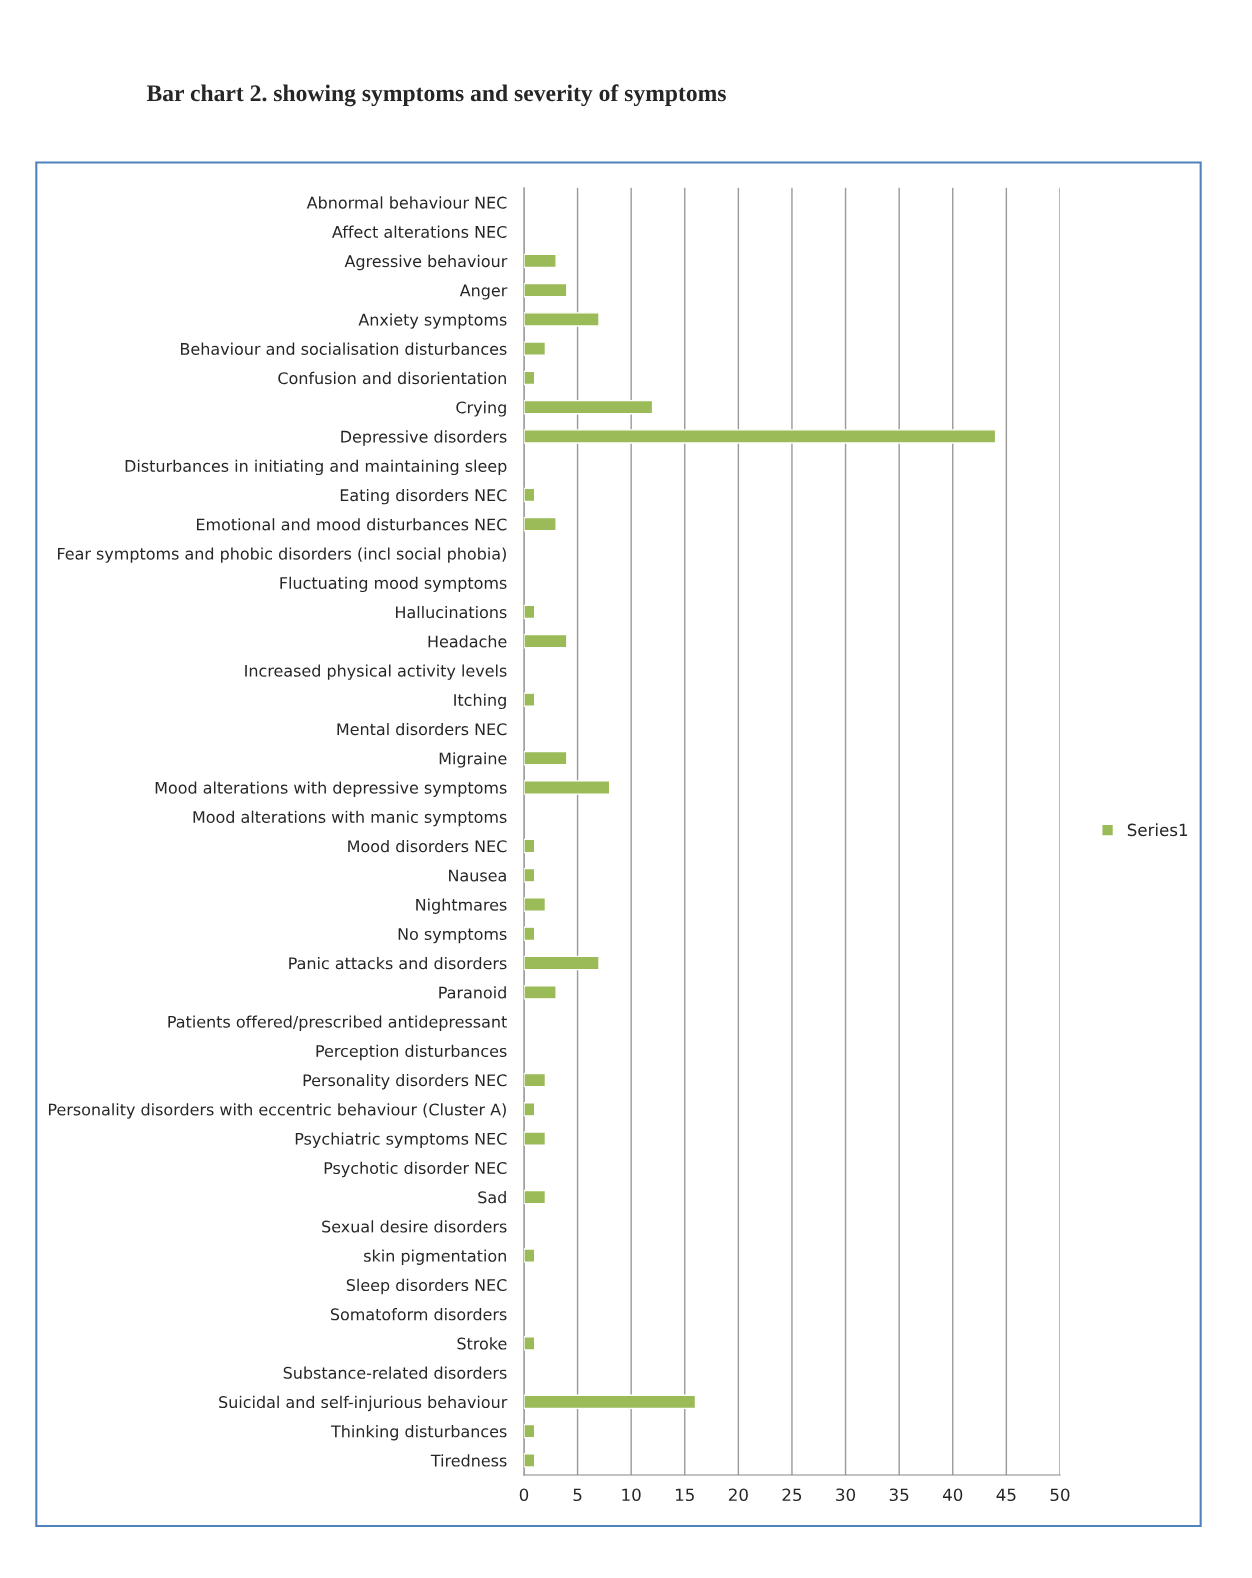 This screenshot has width=1252, height=1578. What do you see at coordinates (1157, 830) in the screenshot?
I see `legend-label: Series1` at bounding box center [1157, 830].